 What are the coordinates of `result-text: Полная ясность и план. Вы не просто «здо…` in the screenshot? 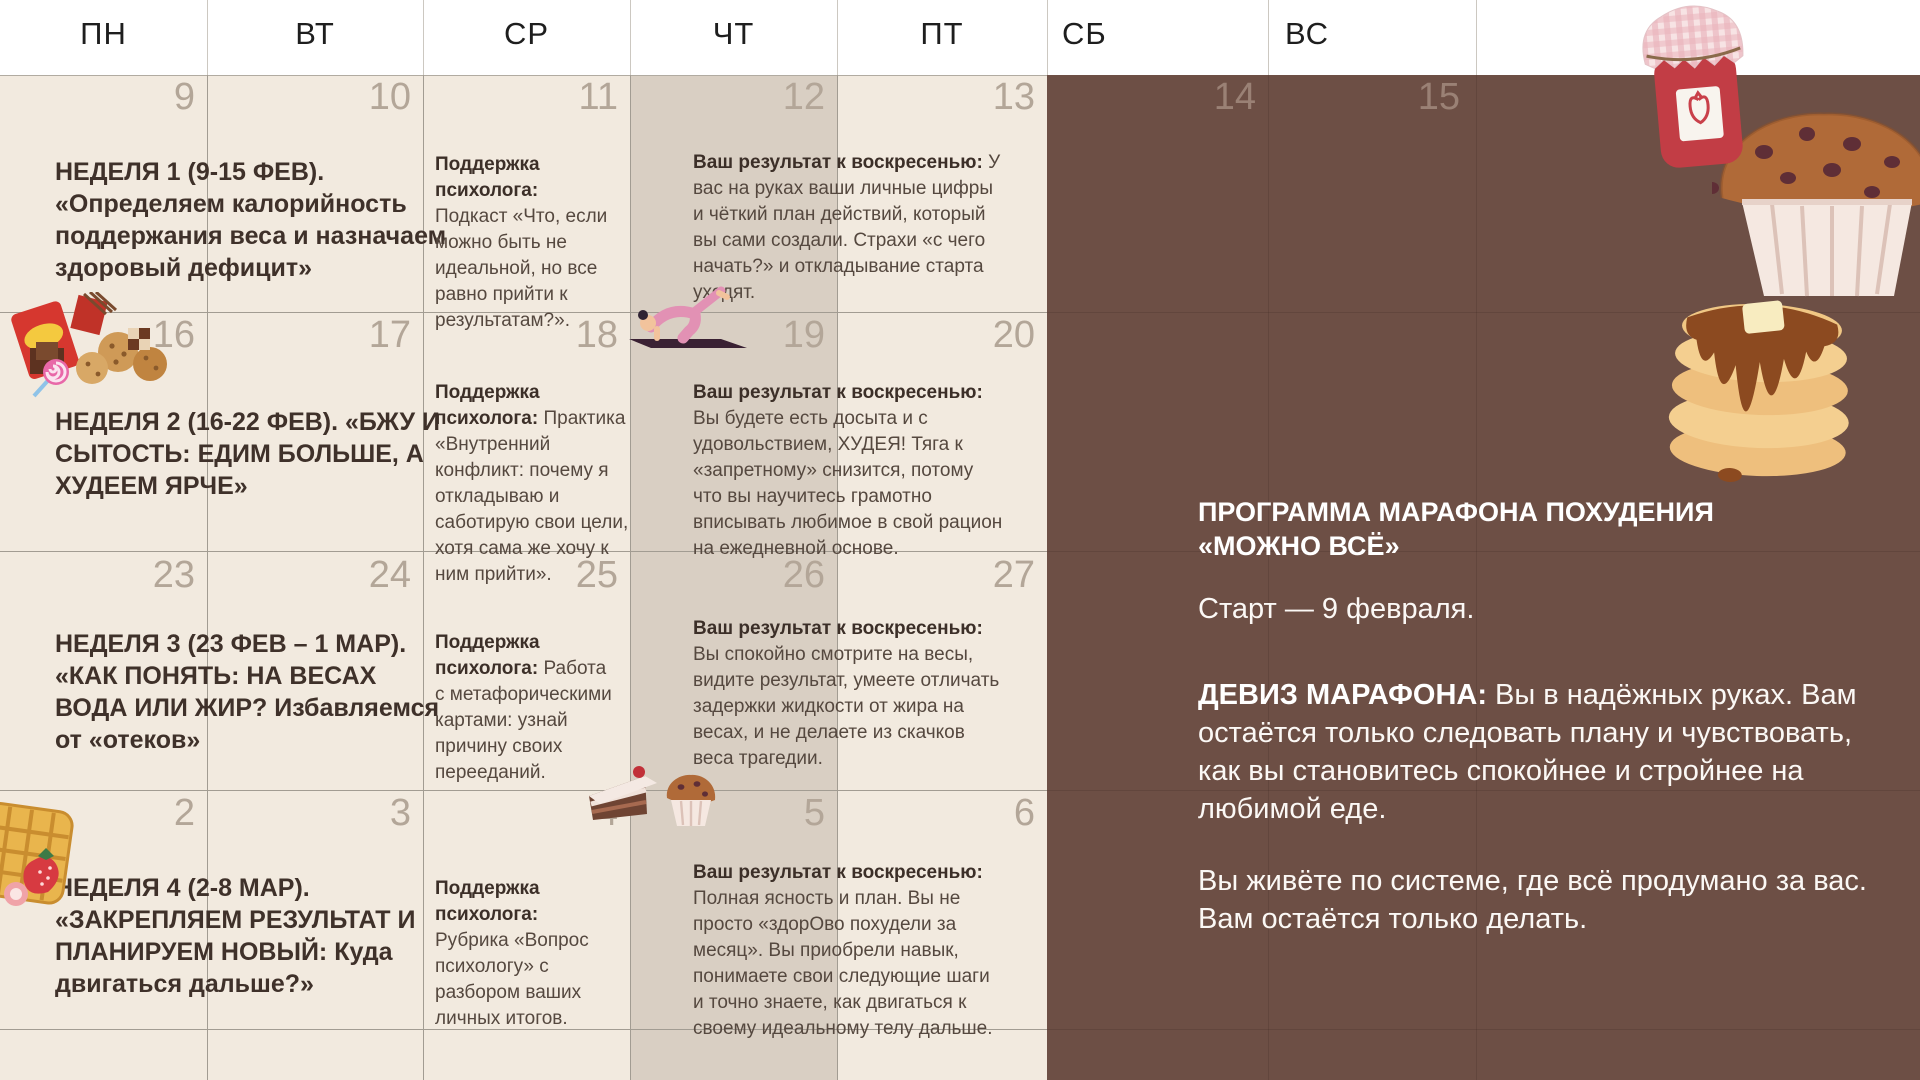 It's located at (843, 963).